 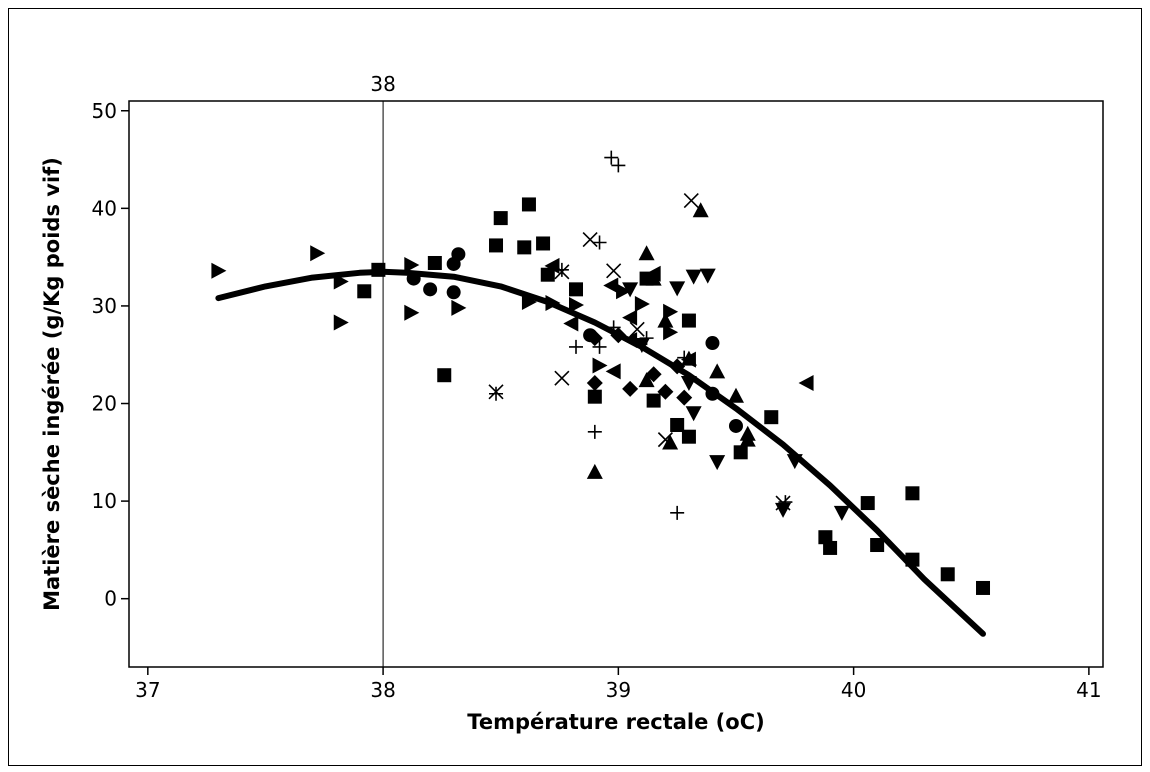 I want to click on y-axis-title: Matière sèche ingérée (g/Kg poids vif), so click(x=52, y=384).